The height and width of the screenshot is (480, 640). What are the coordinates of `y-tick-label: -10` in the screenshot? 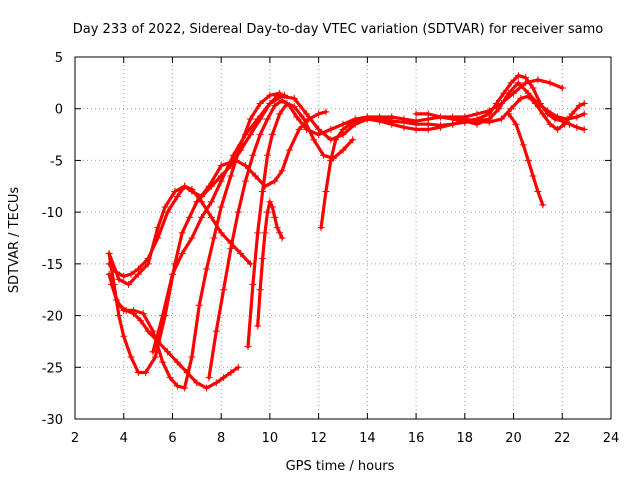 It's located at (52, 213).